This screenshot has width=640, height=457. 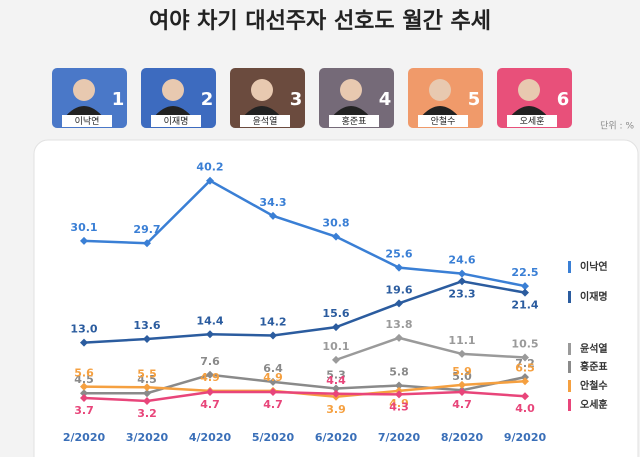 I want to click on candidate-name: 홍준표, so click(x=354, y=121).